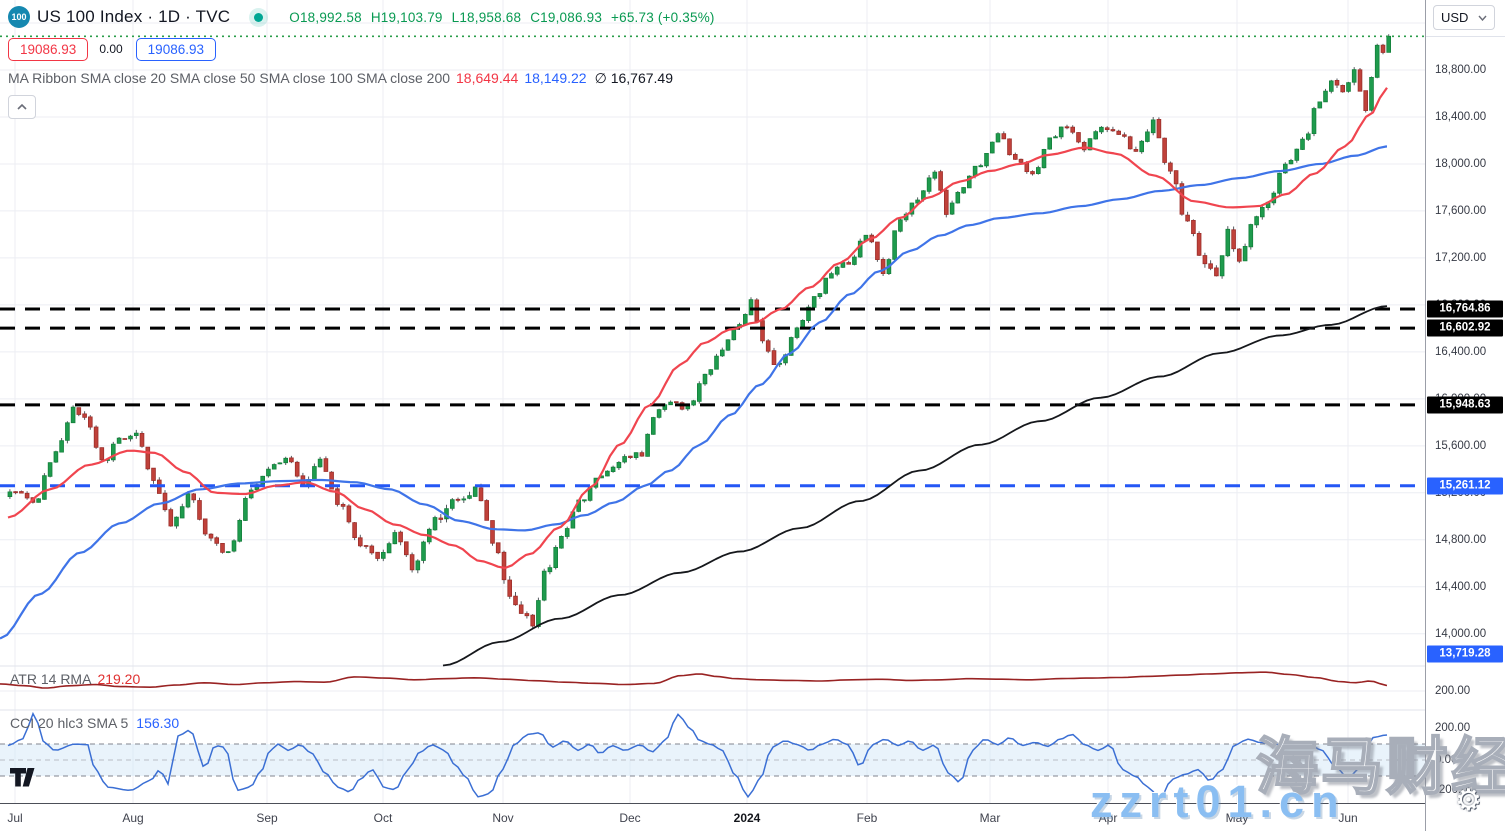  Describe the element at coordinates (133, 818) in the screenshot. I see `time-axis-label-aug: Aug` at that location.